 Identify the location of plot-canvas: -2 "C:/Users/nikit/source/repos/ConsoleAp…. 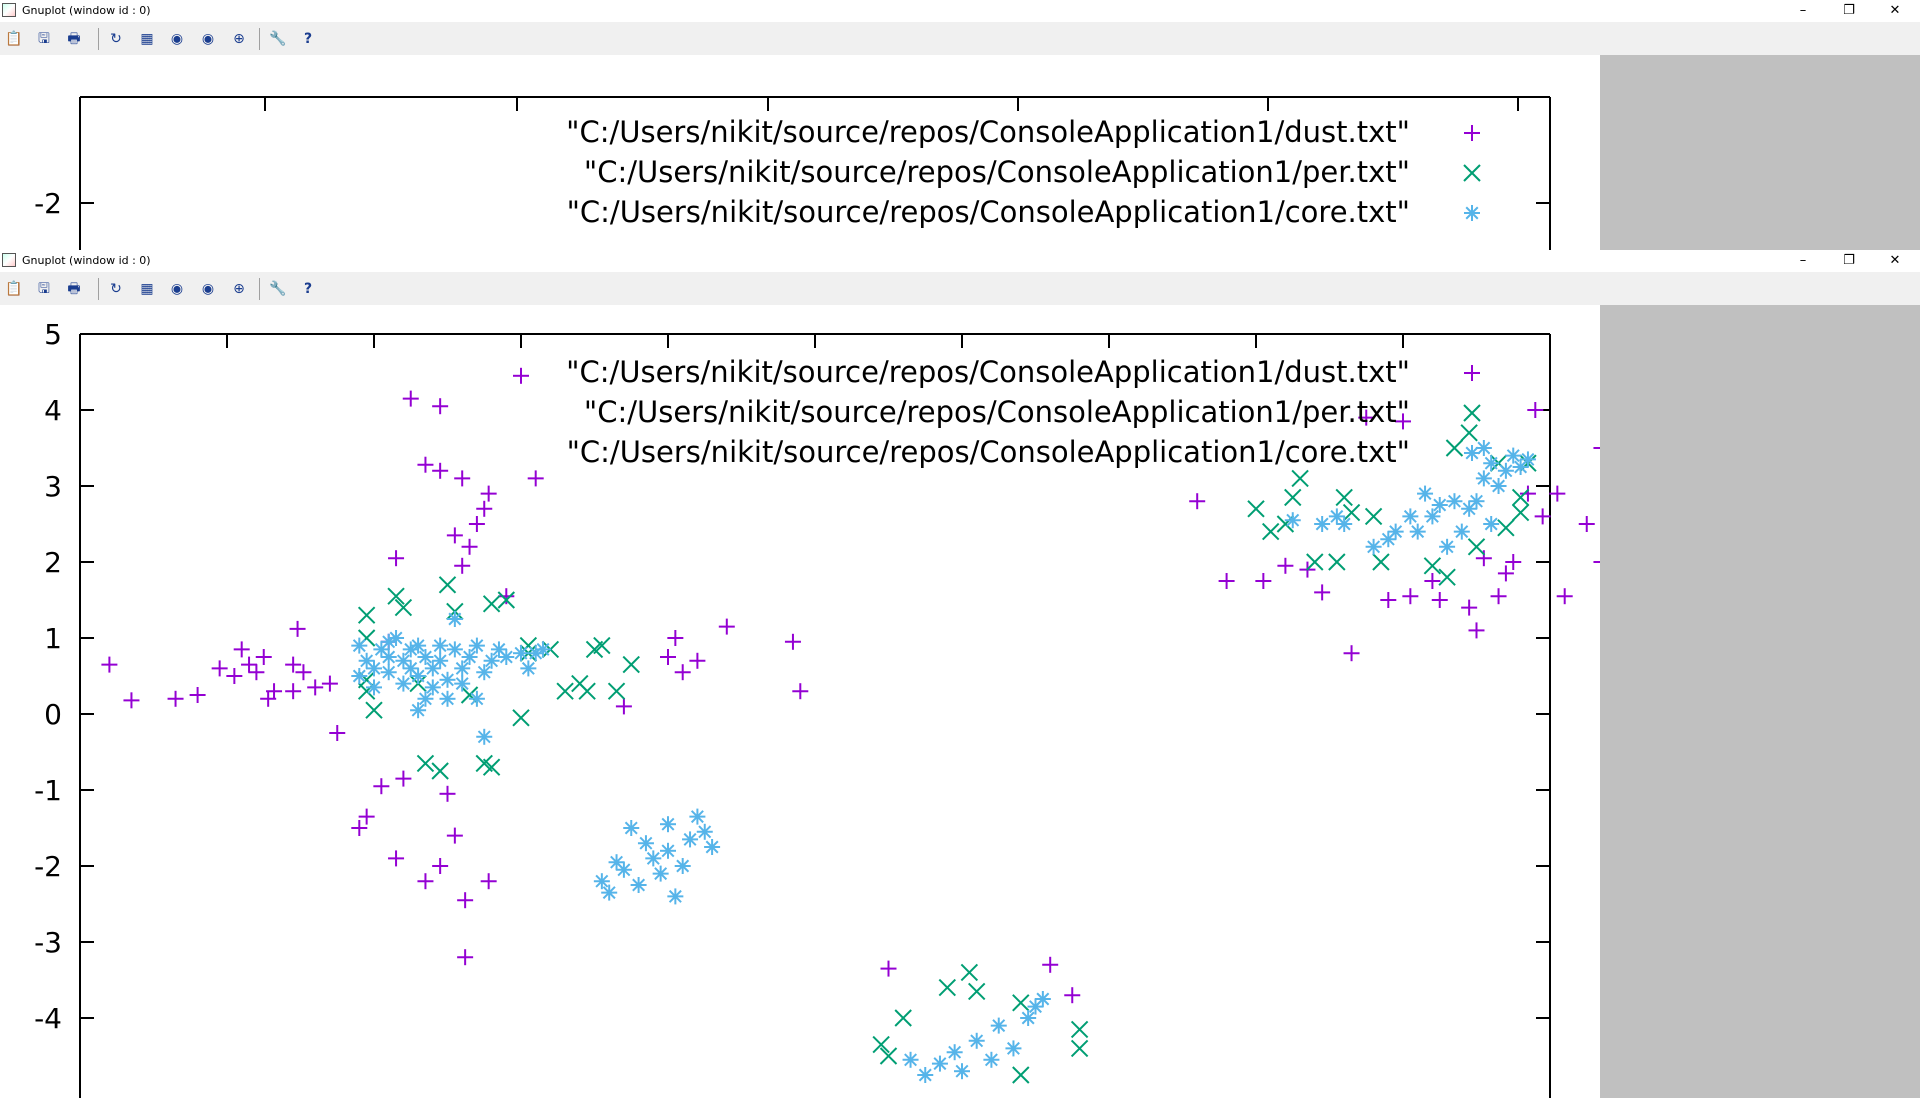
(800, 152).